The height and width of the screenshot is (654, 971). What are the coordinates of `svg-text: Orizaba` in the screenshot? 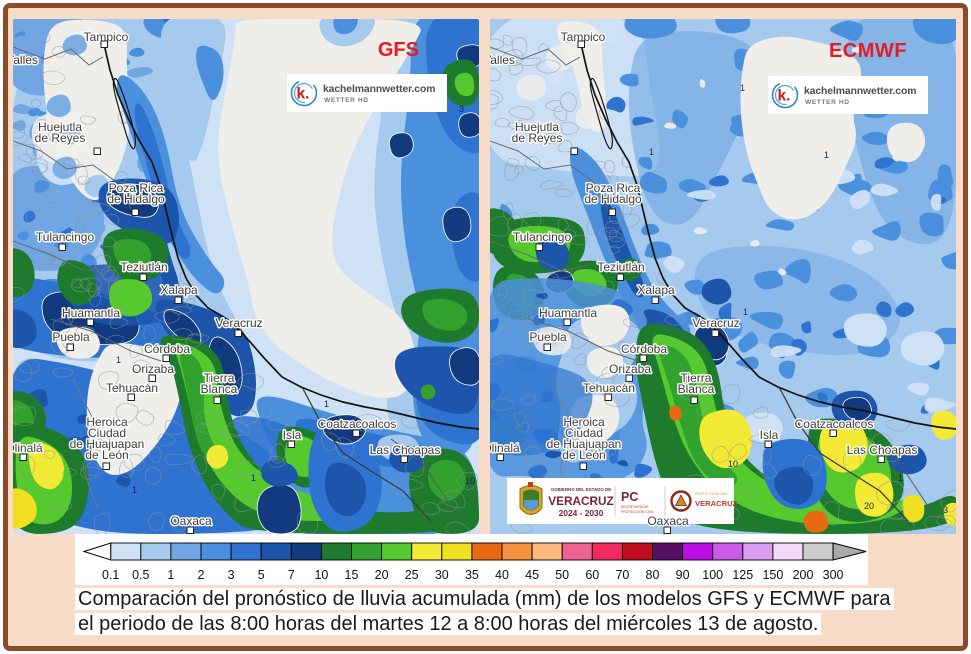 It's located at (630, 369).